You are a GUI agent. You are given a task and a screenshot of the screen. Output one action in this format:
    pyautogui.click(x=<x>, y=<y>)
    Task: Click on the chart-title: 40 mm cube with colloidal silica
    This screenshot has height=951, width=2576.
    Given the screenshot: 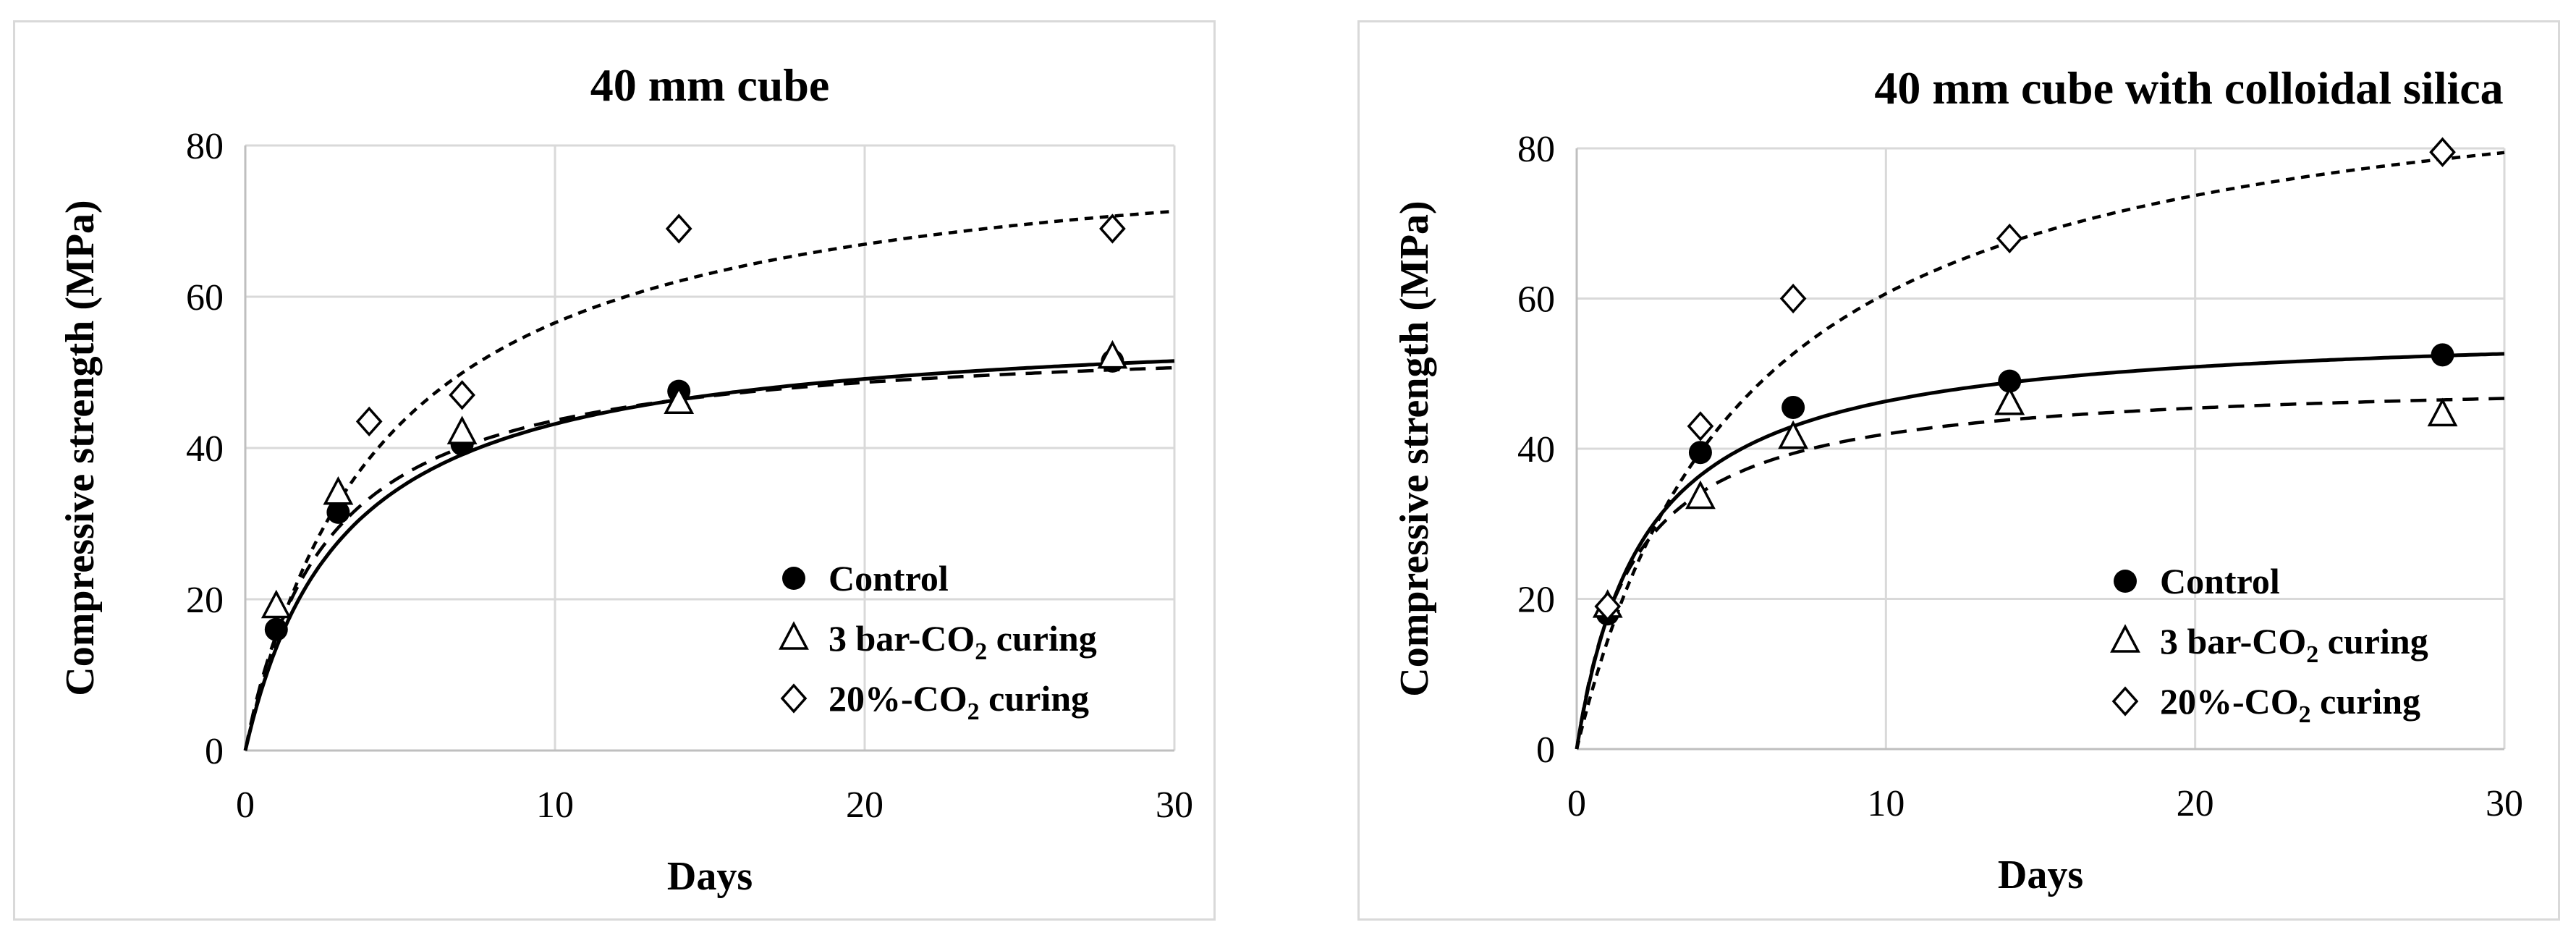 What is the action you would take?
    pyautogui.click(x=2188, y=88)
    